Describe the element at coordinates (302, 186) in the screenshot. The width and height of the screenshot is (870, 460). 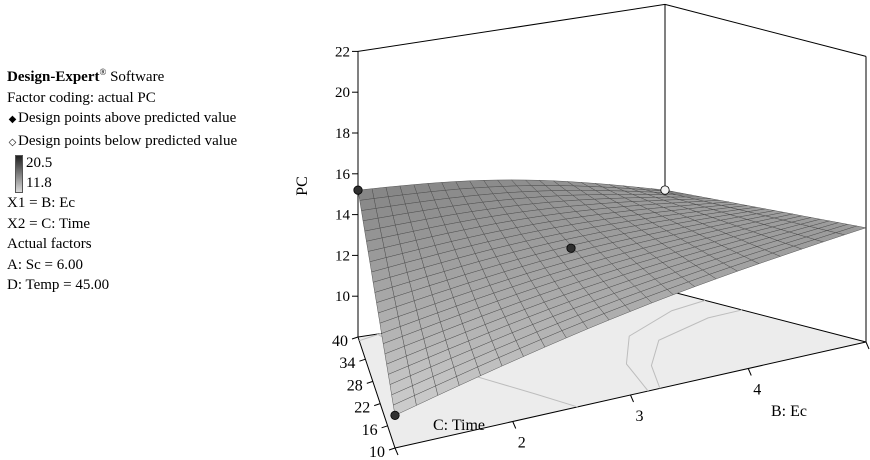
I see `z-axis-label: PC` at that location.